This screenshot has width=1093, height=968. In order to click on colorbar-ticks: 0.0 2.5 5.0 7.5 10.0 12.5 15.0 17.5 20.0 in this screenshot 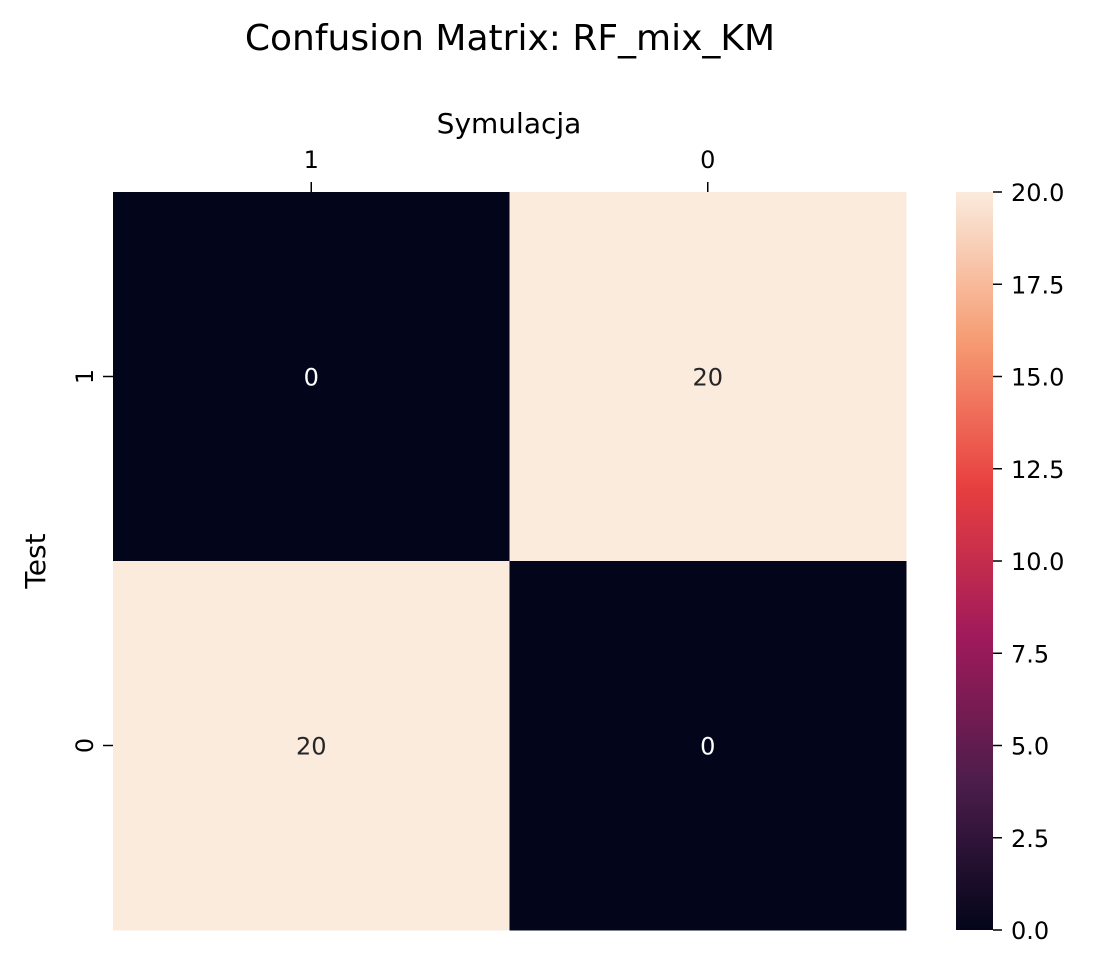, I will do `click(1028, 562)`.